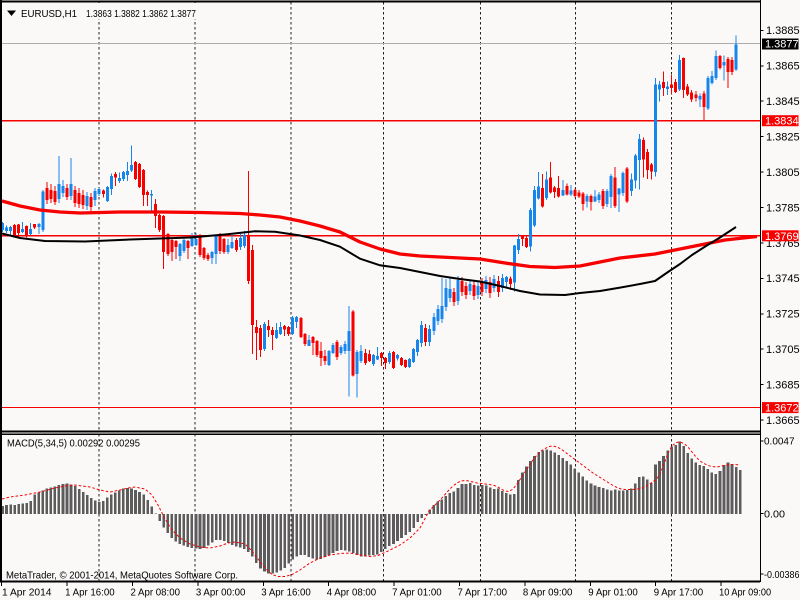 This screenshot has height=600, width=800. Describe the element at coordinates (782, 122) in the screenshot. I see `svg-text: 1.3834` at that location.